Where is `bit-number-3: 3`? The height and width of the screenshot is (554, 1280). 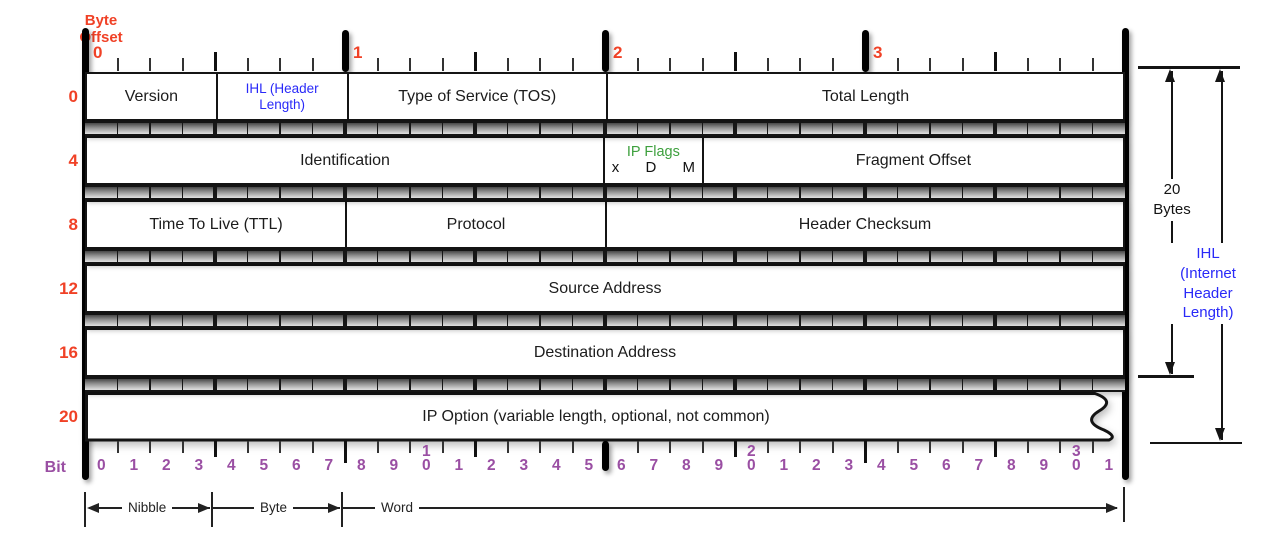 bit-number-3: 3 is located at coordinates (199, 465).